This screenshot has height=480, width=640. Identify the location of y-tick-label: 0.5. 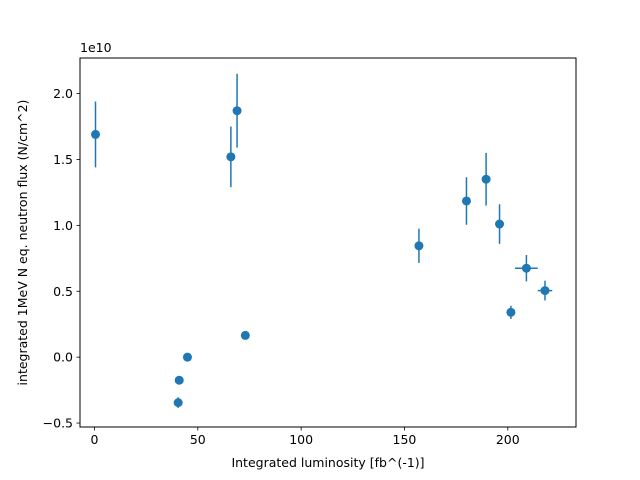
(63, 291).